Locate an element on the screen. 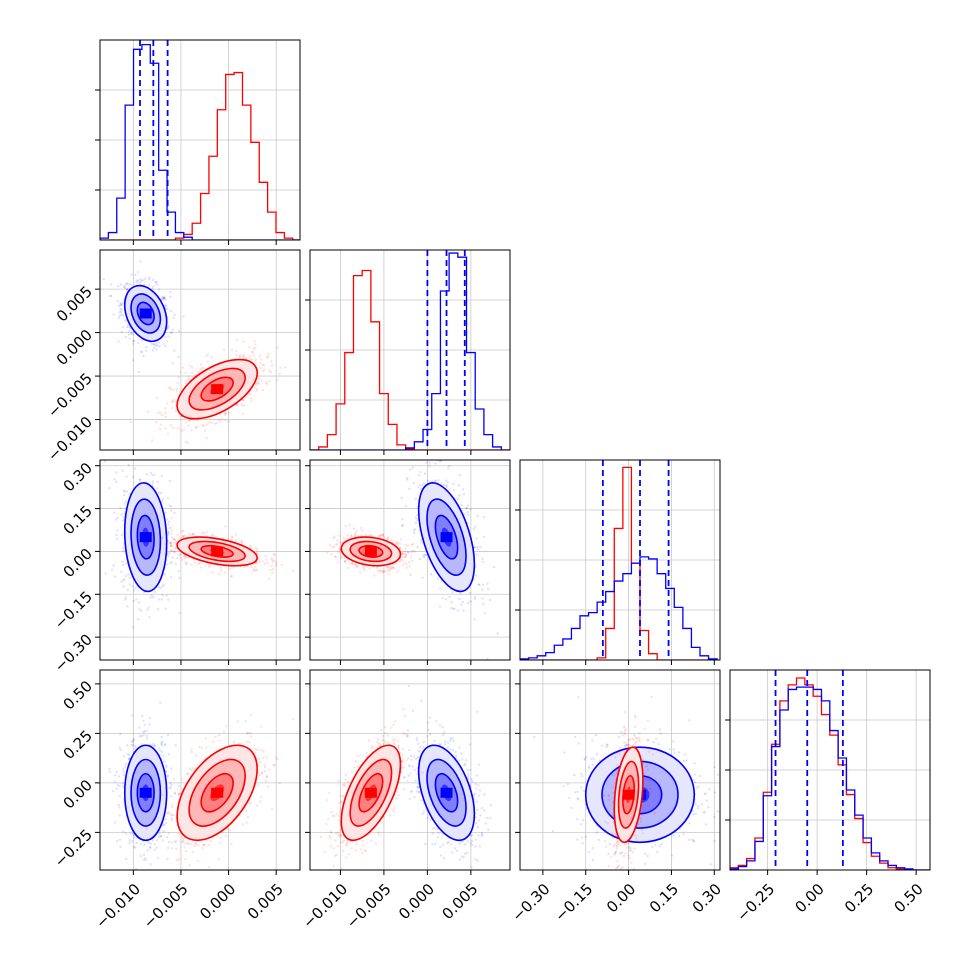 The height and width of the screenshot is (970, 970). histogram-step is located at coordinates (619, 608).